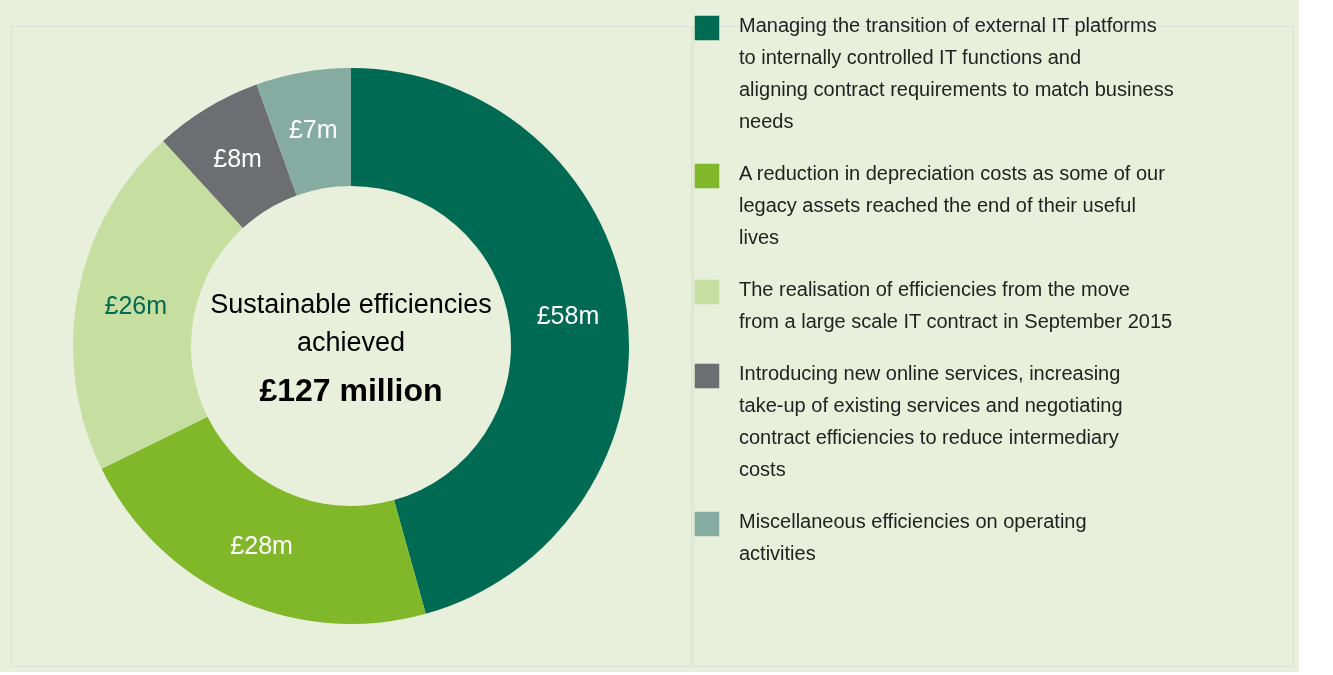 This screenshot has height=675, width=1333. Describe the element at coordinates (913, 537) in the screenshot. I see `legend-label: Miscellaneous efficiencies on operating activities` at that location.